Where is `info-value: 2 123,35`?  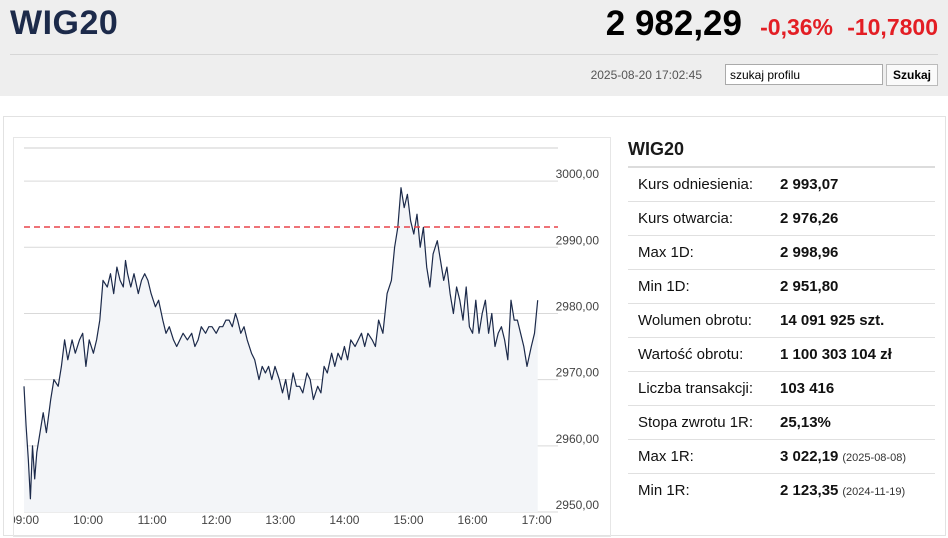
info-value: 2 123,35 is located at coordinates (809, 490).